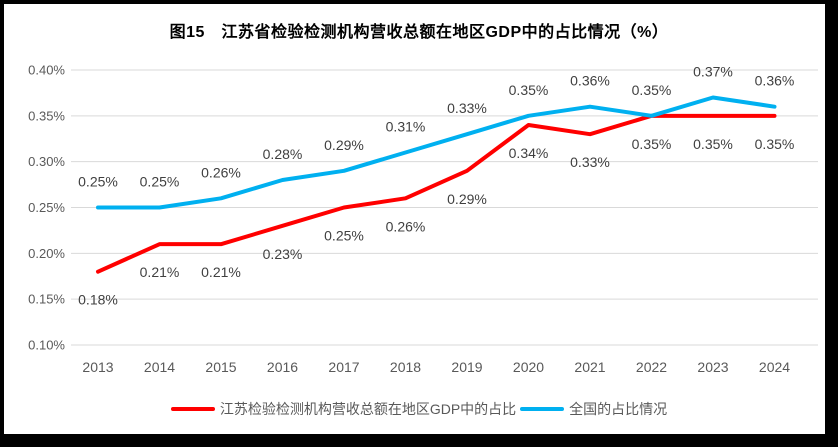 The width and height of the screenshot is (838, 447). What do you see at coordinates (466, 367) in the screenshot?
I see `x-tick-label: 2019` at bounding box center [466, 367].